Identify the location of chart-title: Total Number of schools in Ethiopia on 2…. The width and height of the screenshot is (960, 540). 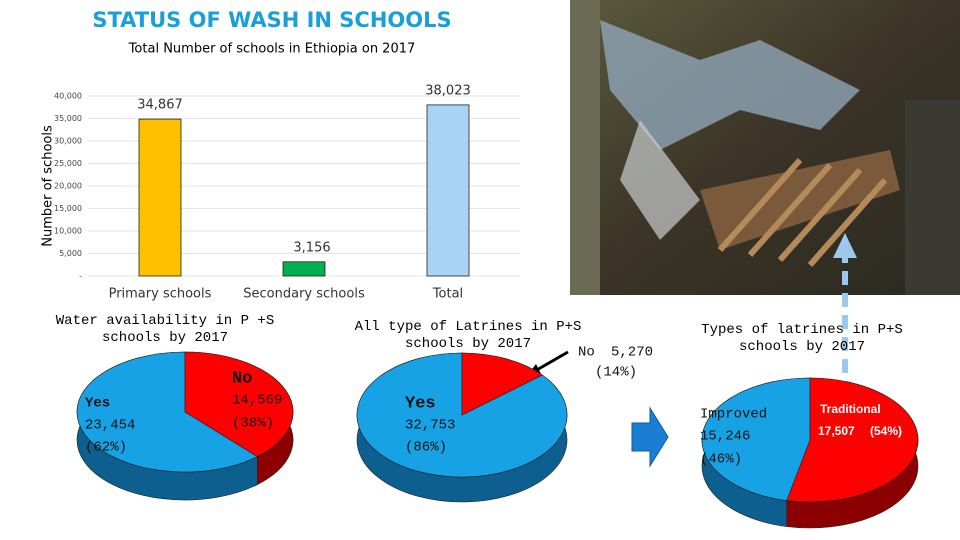
(272, 49).